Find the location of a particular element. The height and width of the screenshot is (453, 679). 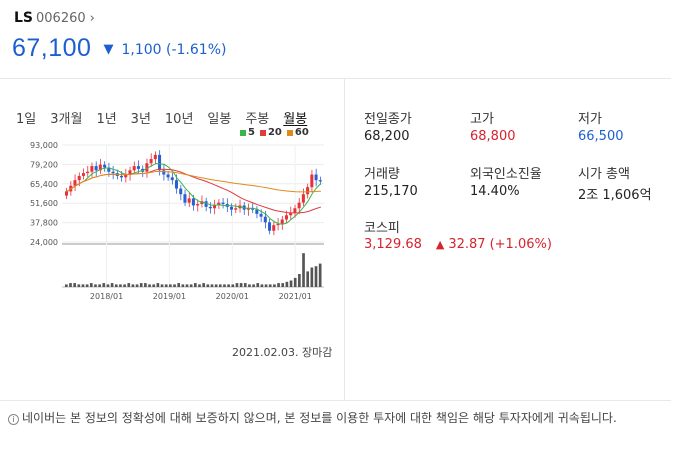

market-cap-label: 시가 총액 is located at coordinates (604, 174).